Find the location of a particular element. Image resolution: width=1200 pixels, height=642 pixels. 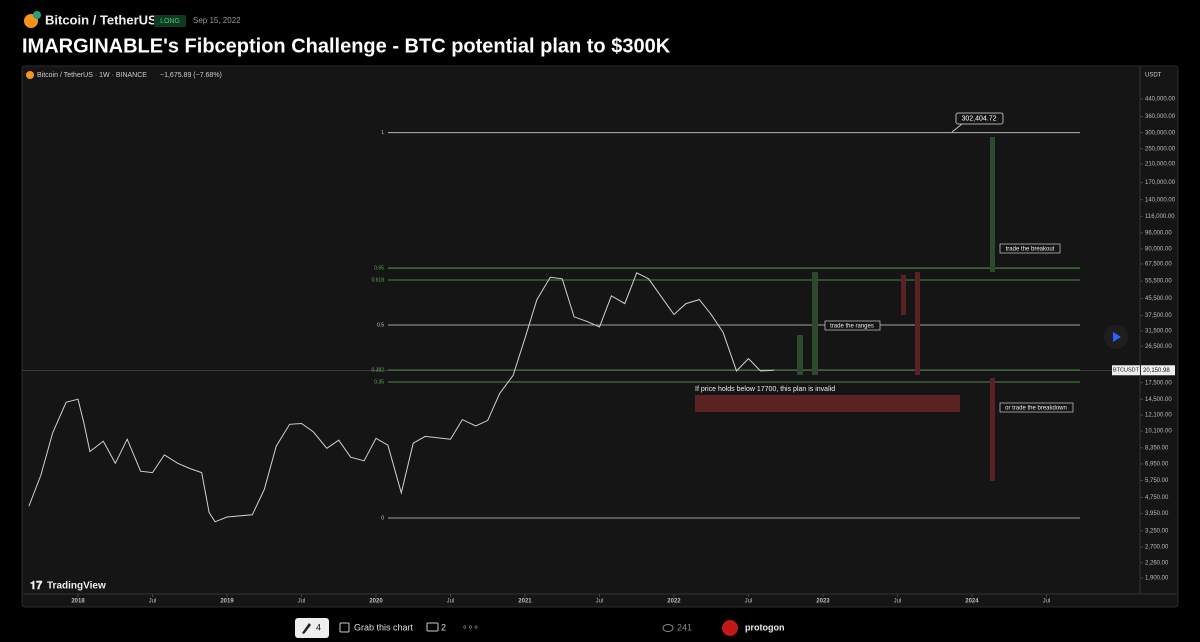

y-tick-label: 26,500.00 is located at coordinates (1158, 347).